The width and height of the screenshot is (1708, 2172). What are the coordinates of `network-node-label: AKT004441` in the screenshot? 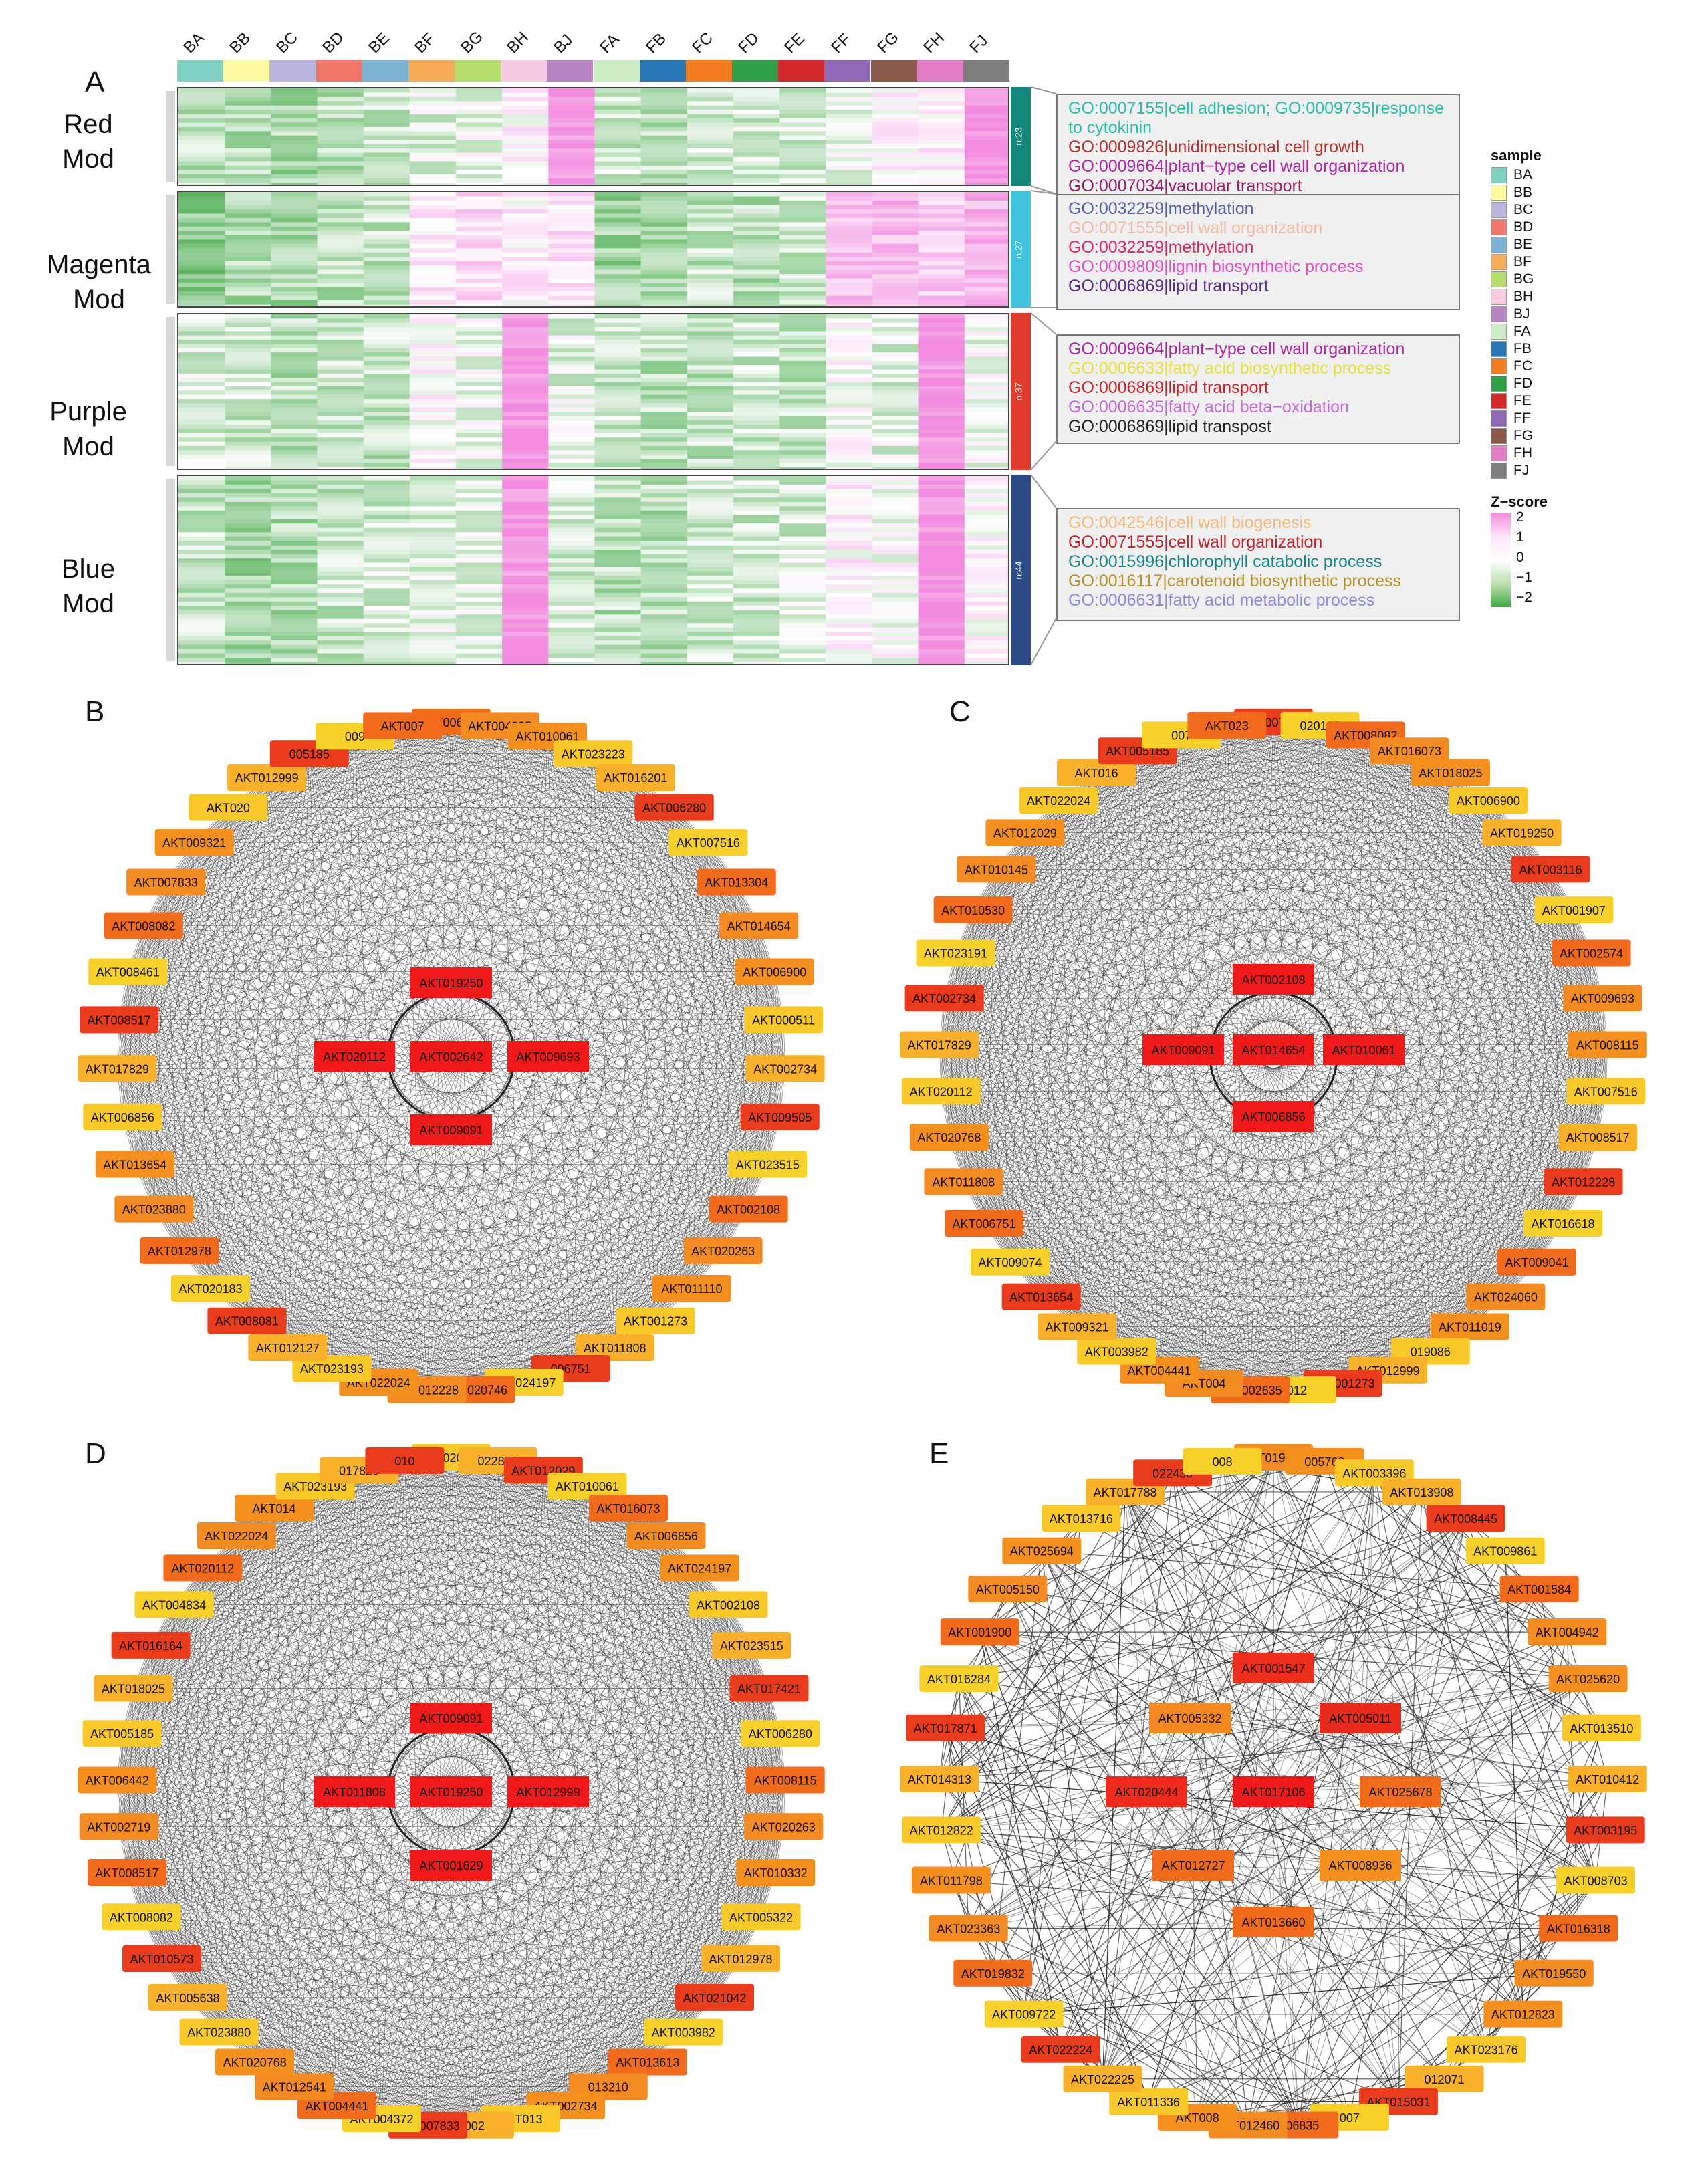 It's located at (1159, 1371).